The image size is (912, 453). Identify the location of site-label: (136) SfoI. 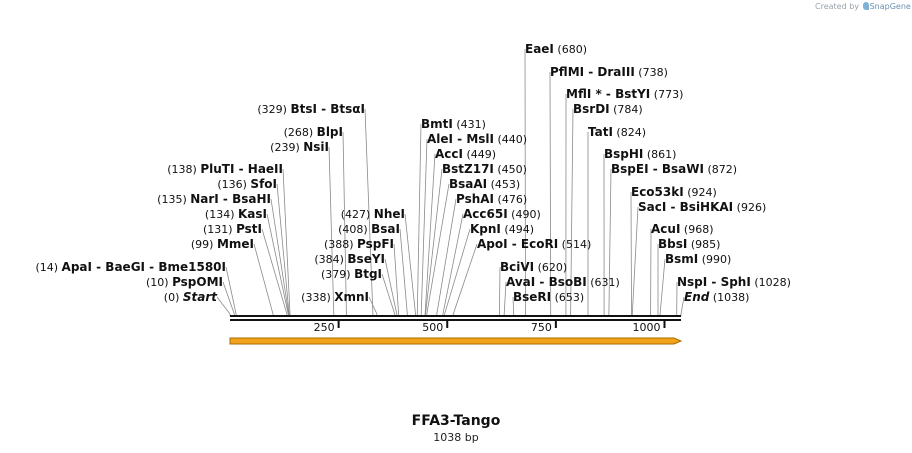
(247, 184).